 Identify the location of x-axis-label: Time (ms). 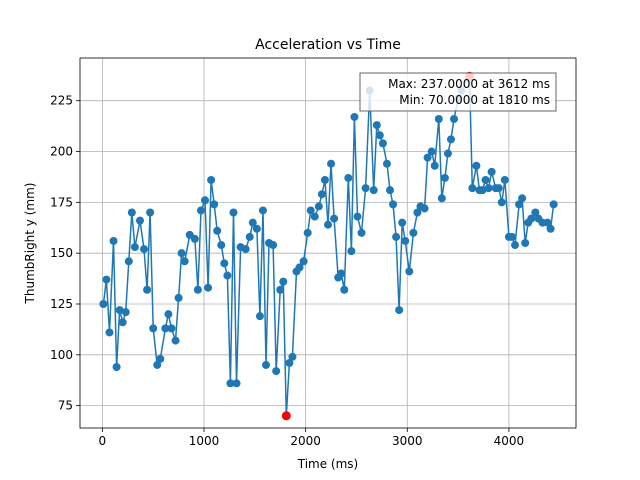
(328, 464).